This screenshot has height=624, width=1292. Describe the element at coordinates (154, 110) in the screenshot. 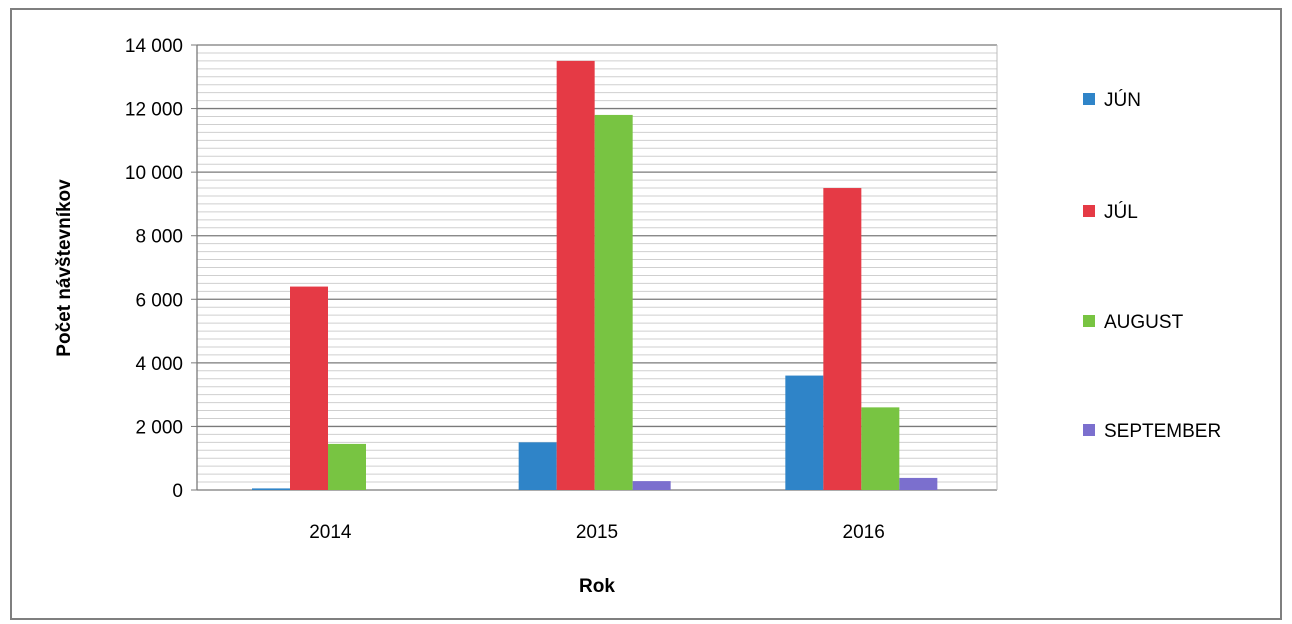

I see `y-tick-label: 12 000` at that location.